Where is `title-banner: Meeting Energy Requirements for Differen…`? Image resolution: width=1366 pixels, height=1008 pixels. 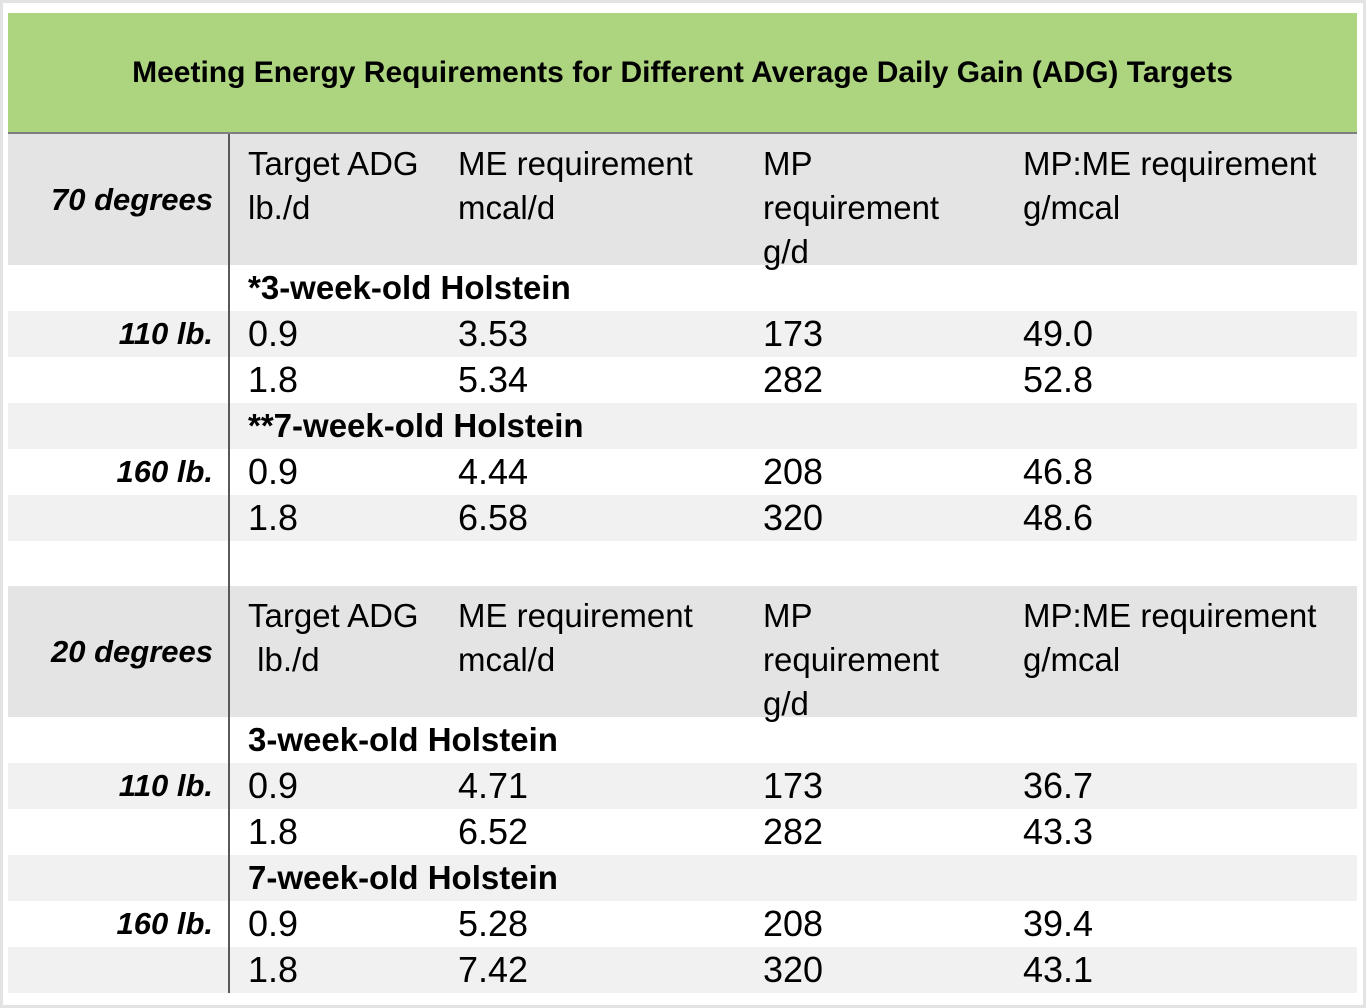 title-banner: Meeting Energy Requirements for Differen… is located at coordinates (682, 73).